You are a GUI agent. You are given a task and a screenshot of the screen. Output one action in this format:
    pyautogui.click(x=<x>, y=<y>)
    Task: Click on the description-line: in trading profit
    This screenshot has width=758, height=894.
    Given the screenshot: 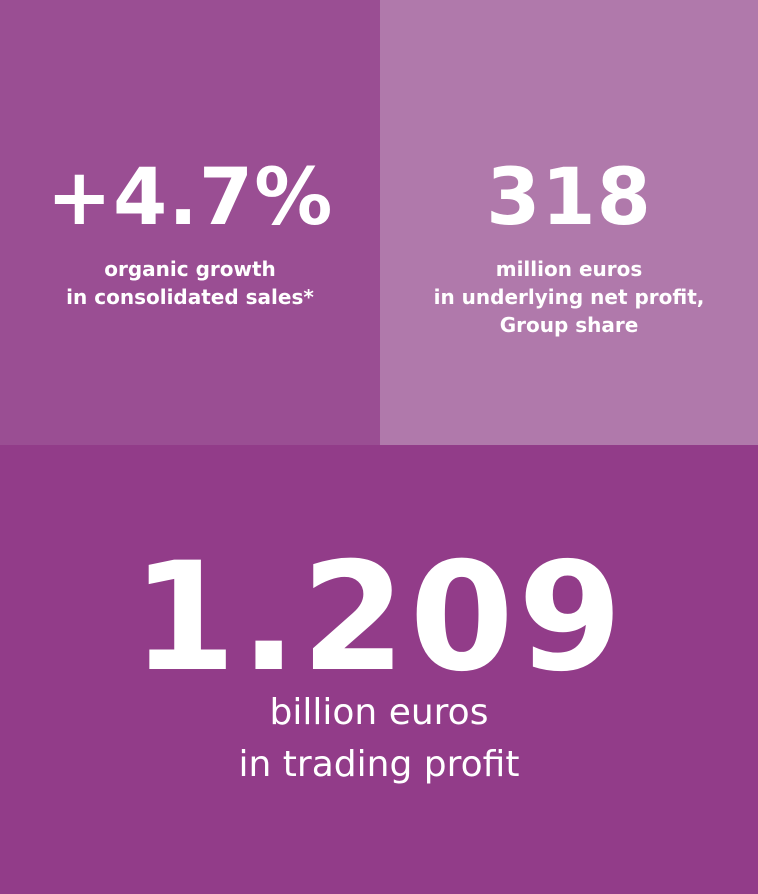 What is the action you would take?
    pyautogui.click(x=379, y=764)
    